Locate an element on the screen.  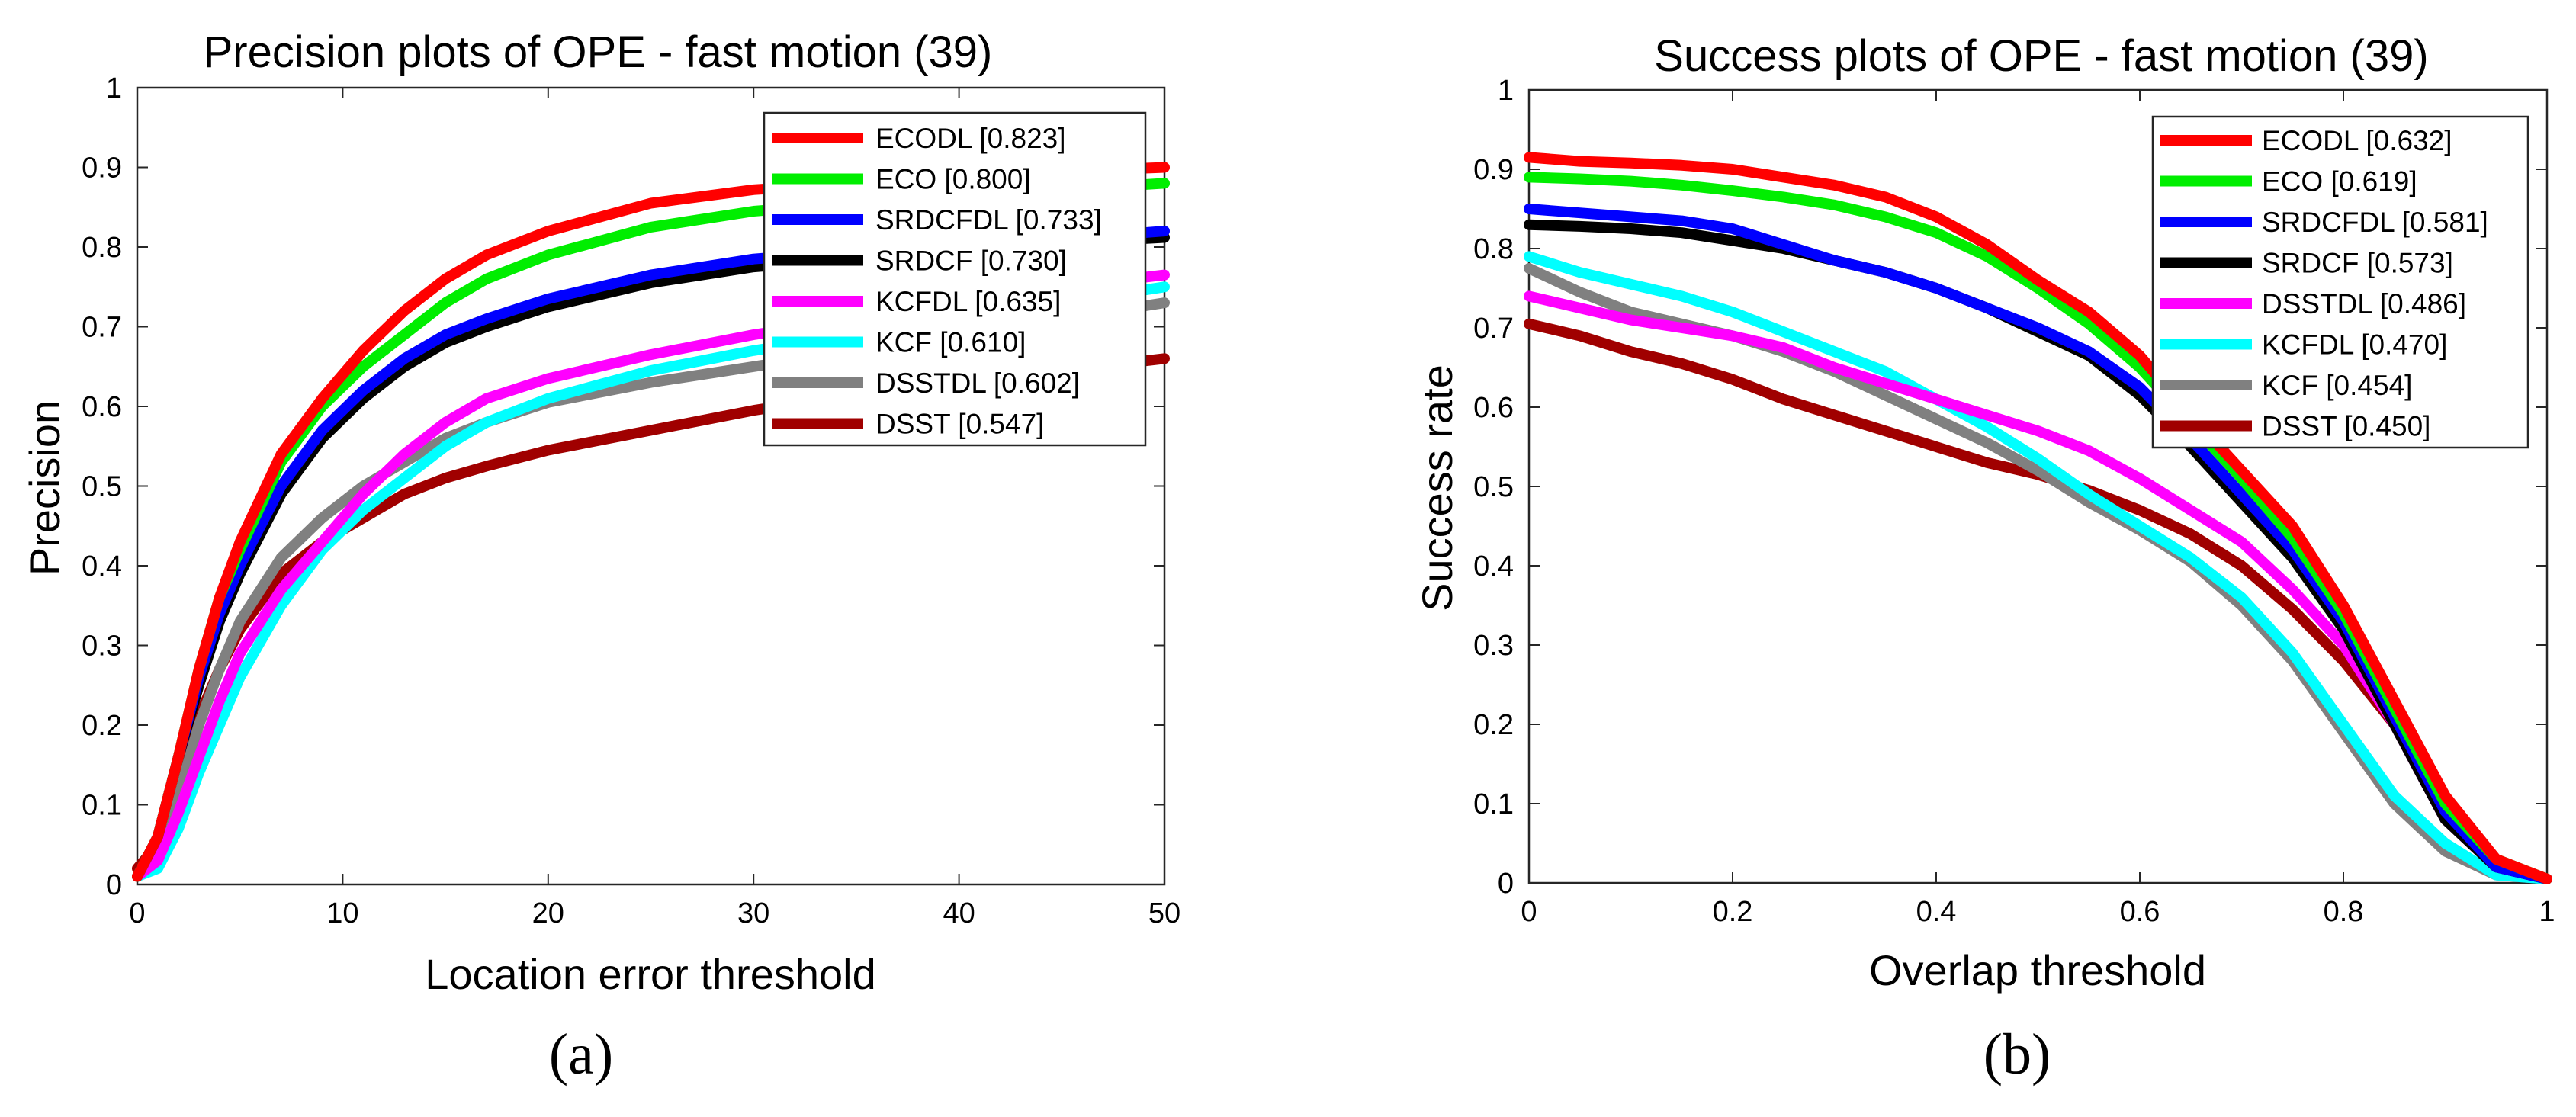
precision-legend-box is located at coordinates (955, 279).